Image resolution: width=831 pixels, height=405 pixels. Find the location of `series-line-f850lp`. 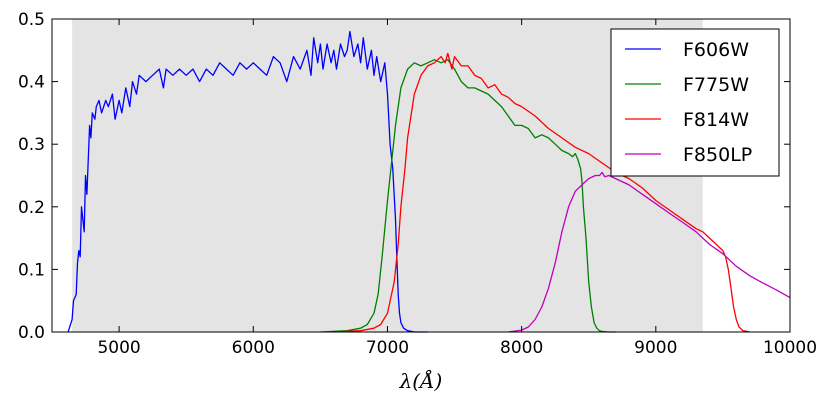

series-line-f850lp is located at coordinates (649, 252).